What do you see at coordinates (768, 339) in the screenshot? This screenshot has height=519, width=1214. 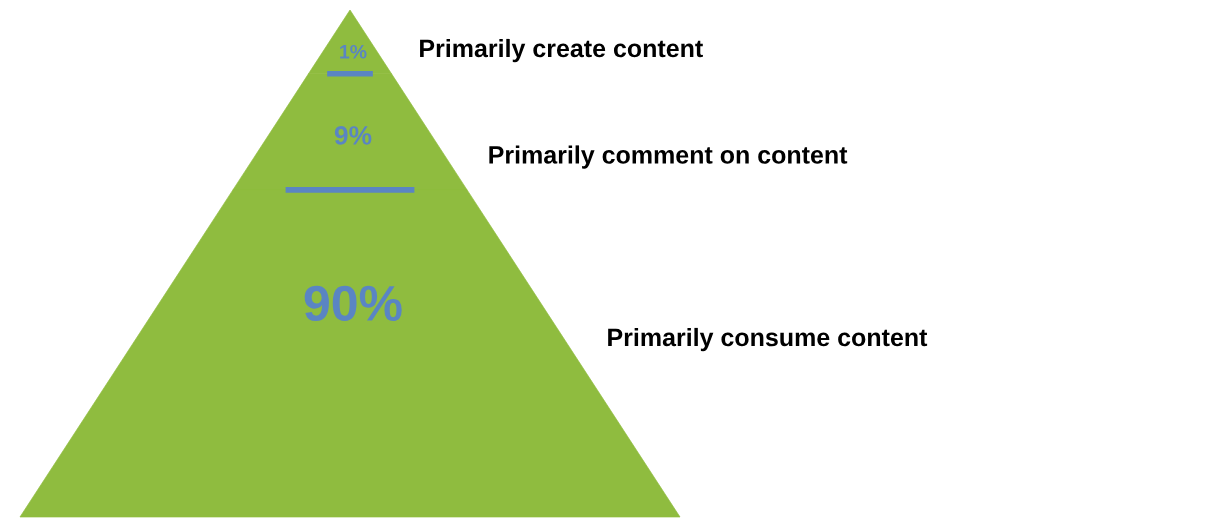 I see `category-label: Primarily consume content` at bounding box center [768, 339].